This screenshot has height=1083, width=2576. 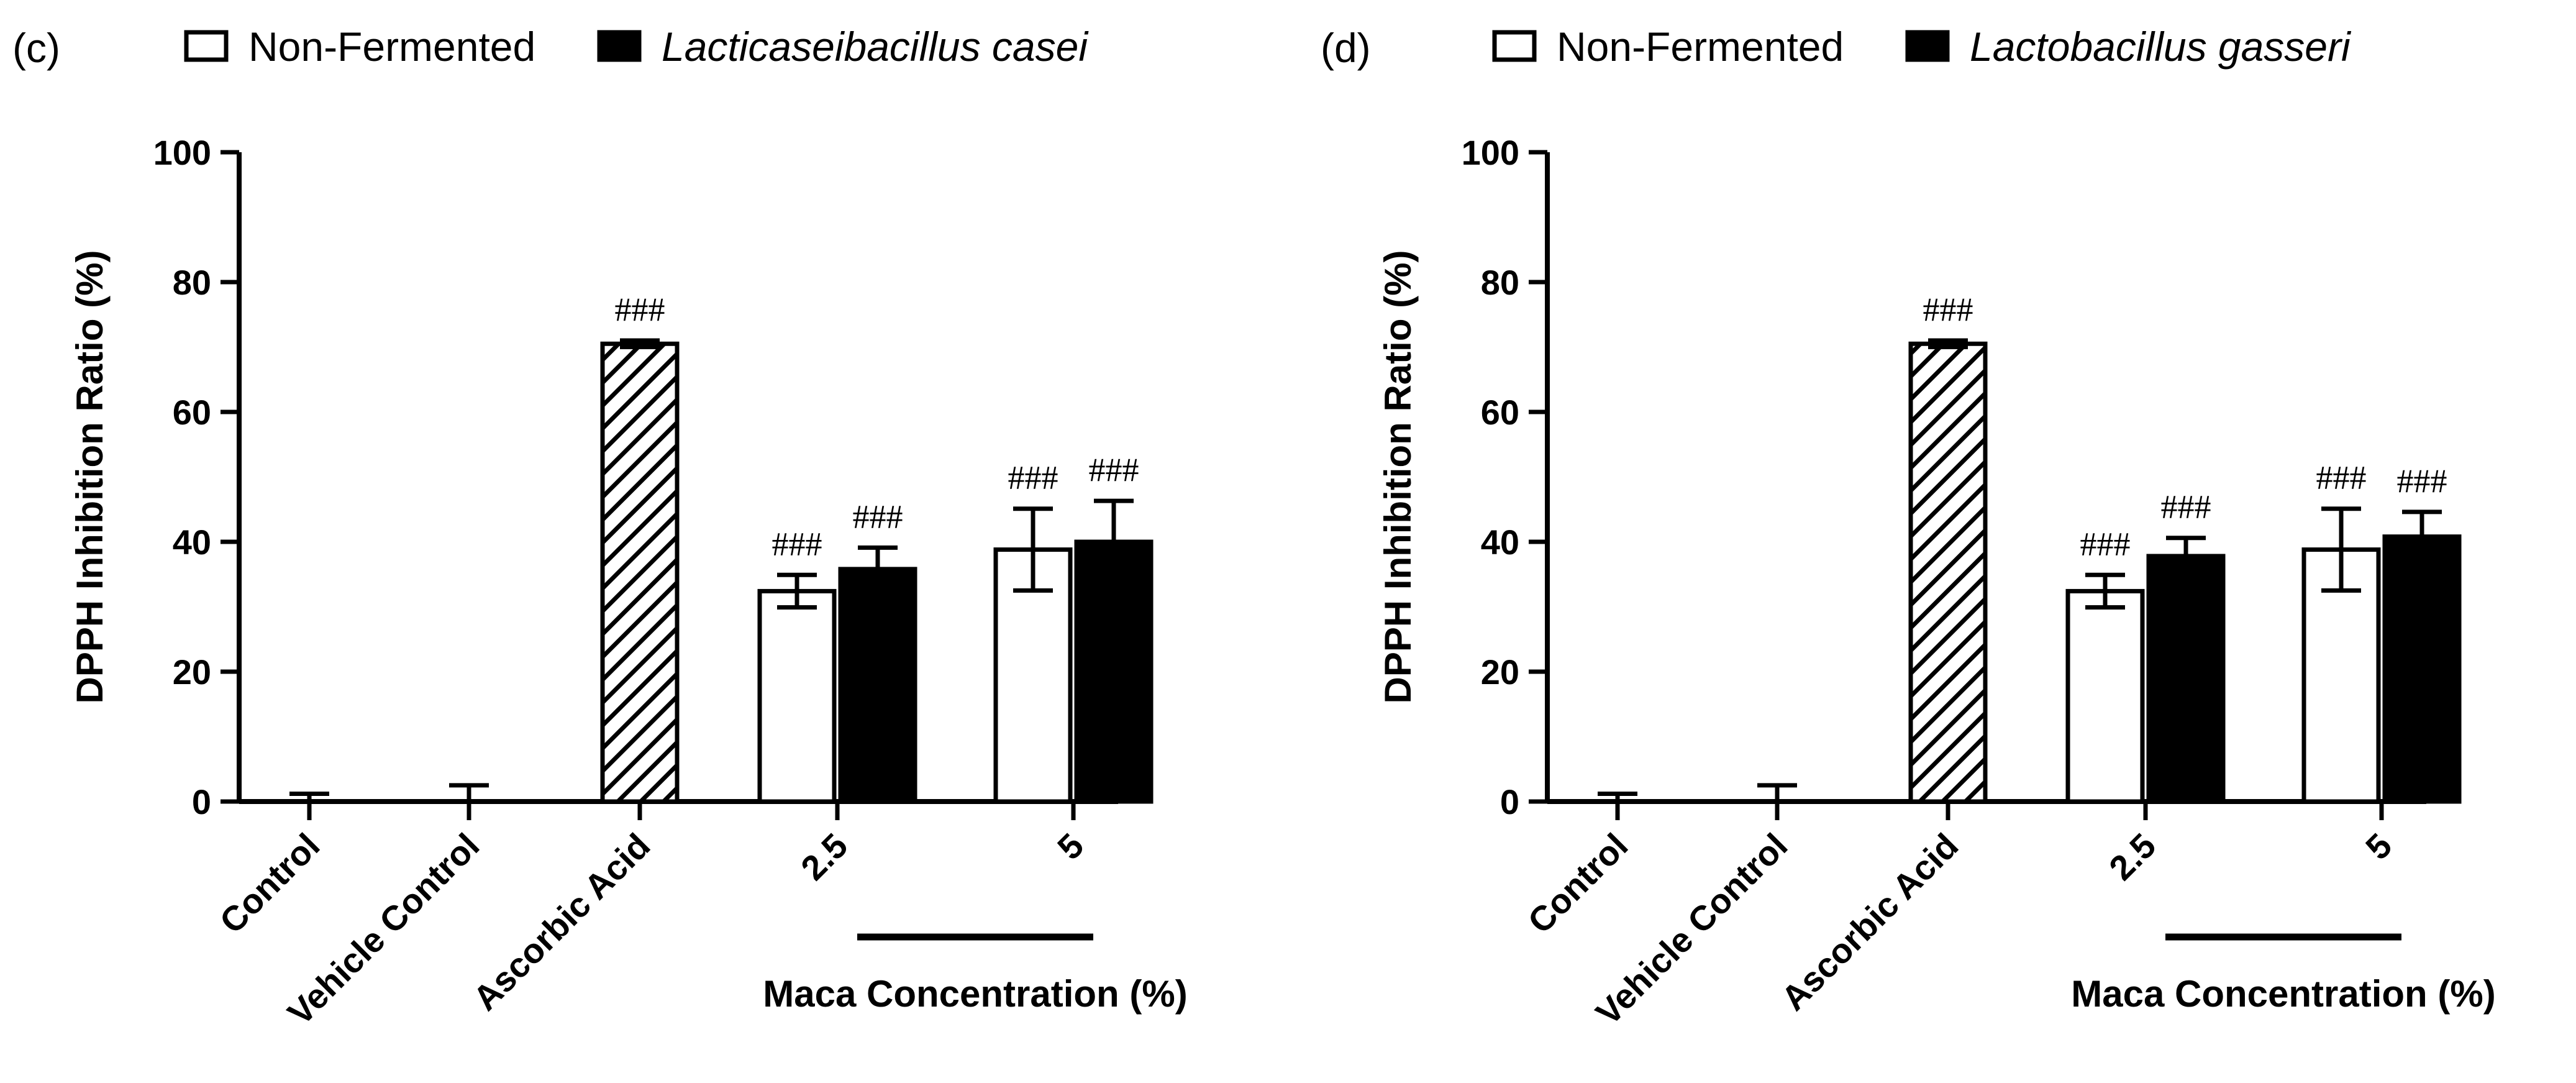 What do you see at coordinates (36, 48) in the screenshot?
I see `panel-label: (c)` at bounding box center [36, 48].